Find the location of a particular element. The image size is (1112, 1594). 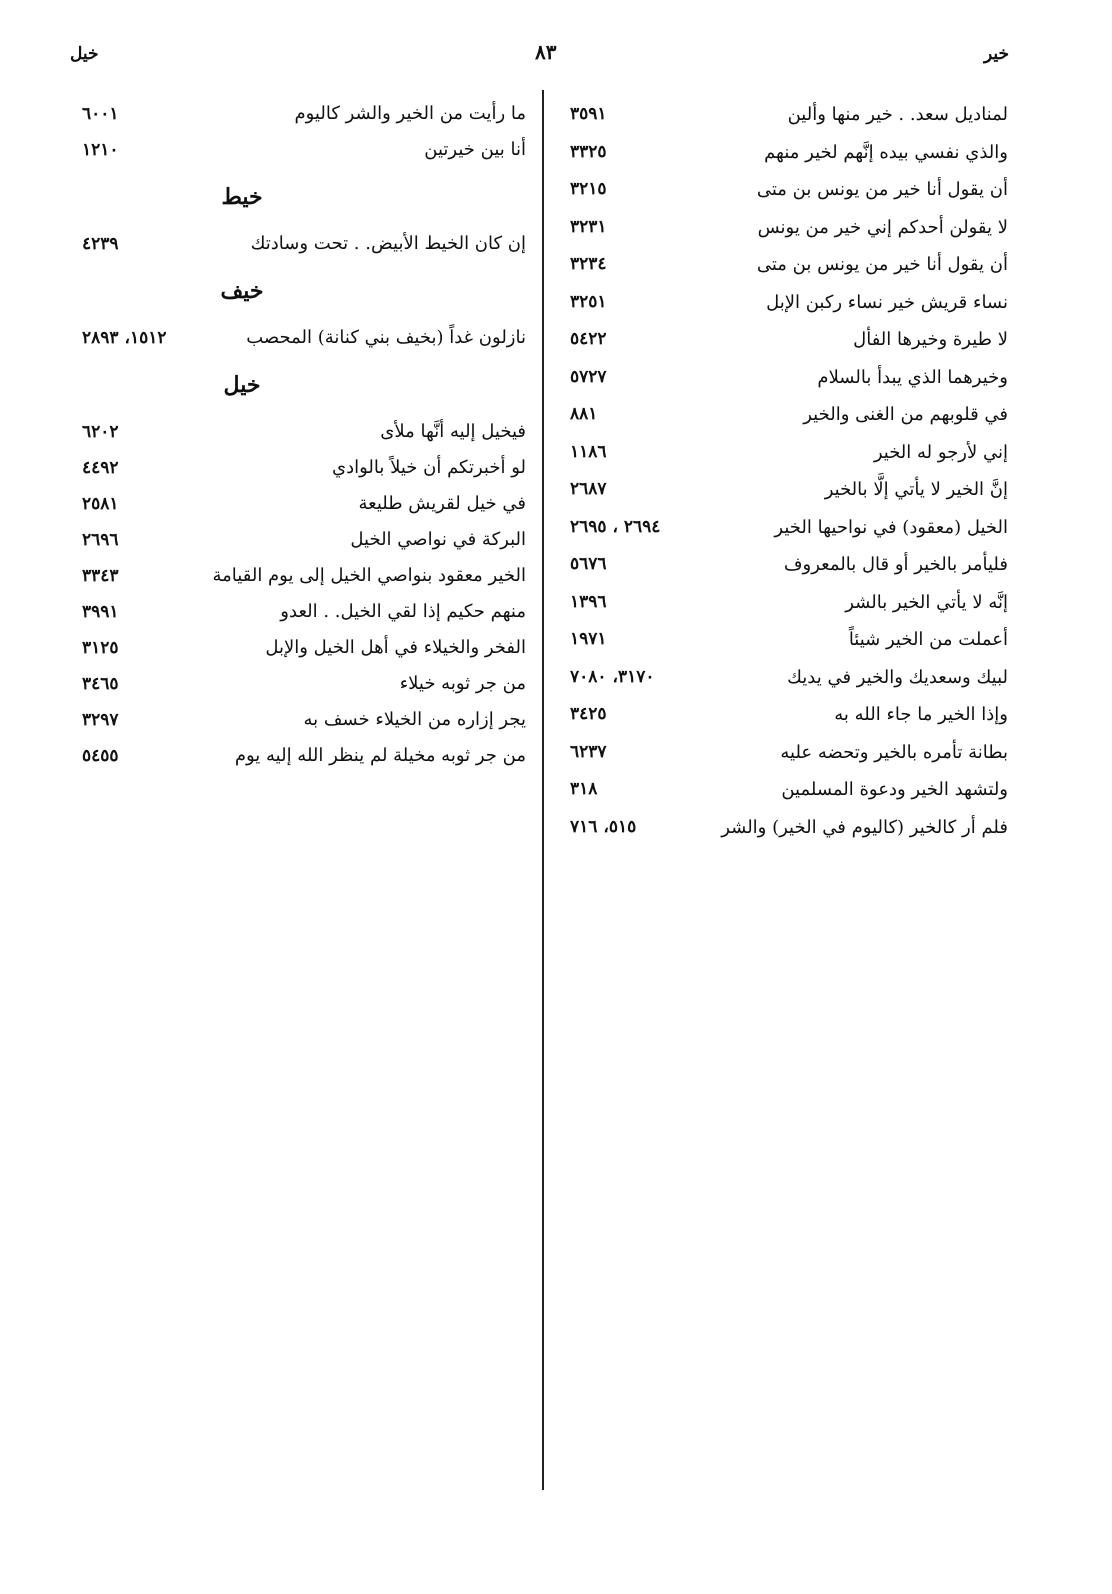

entry-refs: ٥٧٢٧ is located at coordinates (588, 376).